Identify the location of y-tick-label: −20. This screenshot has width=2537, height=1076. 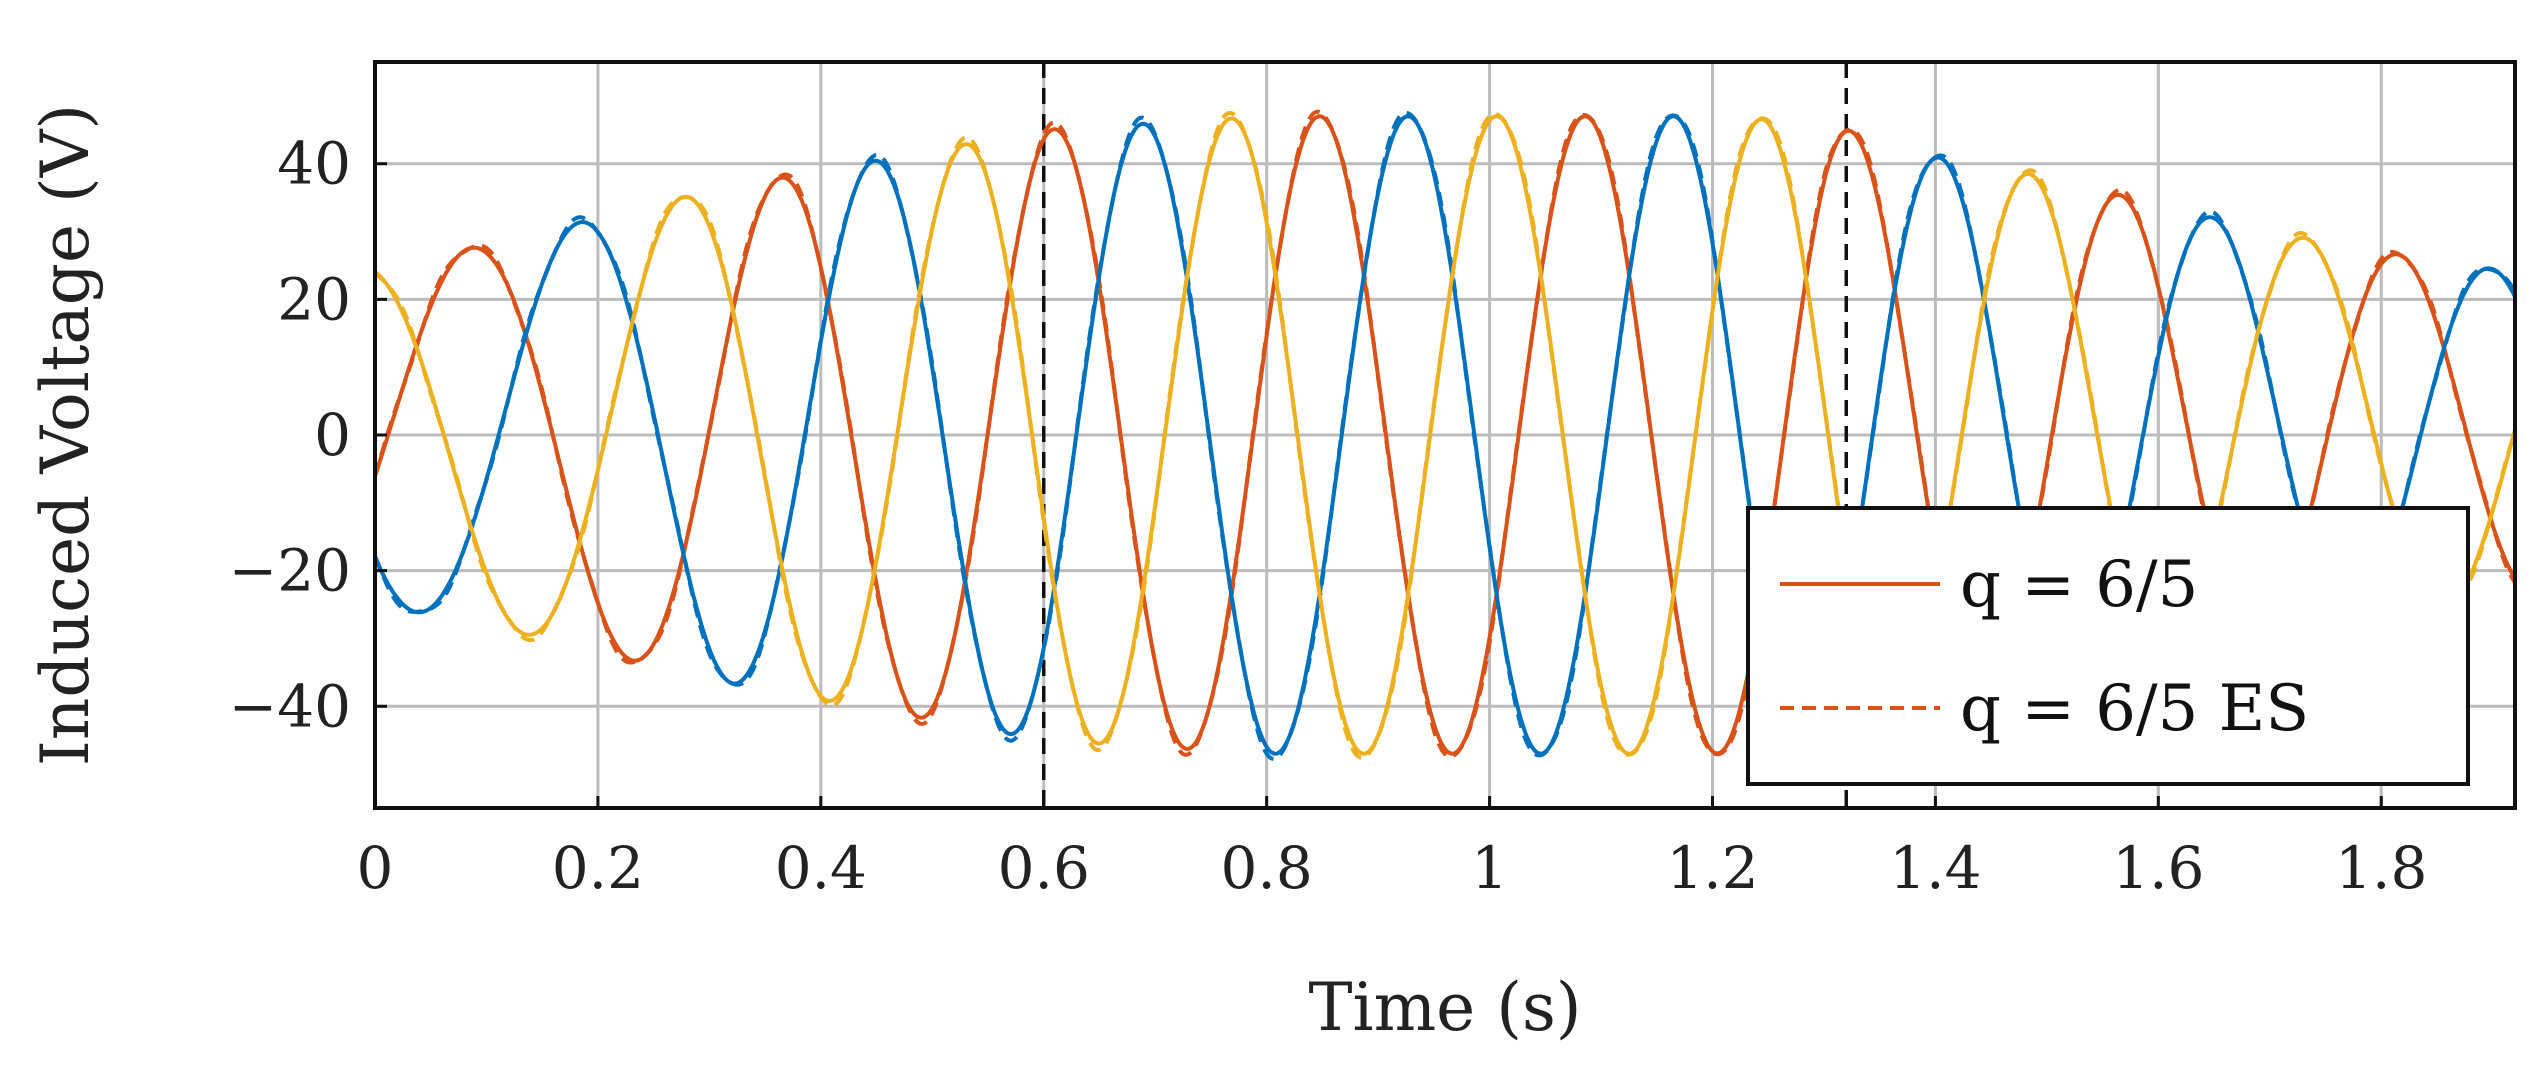
(290, 571).